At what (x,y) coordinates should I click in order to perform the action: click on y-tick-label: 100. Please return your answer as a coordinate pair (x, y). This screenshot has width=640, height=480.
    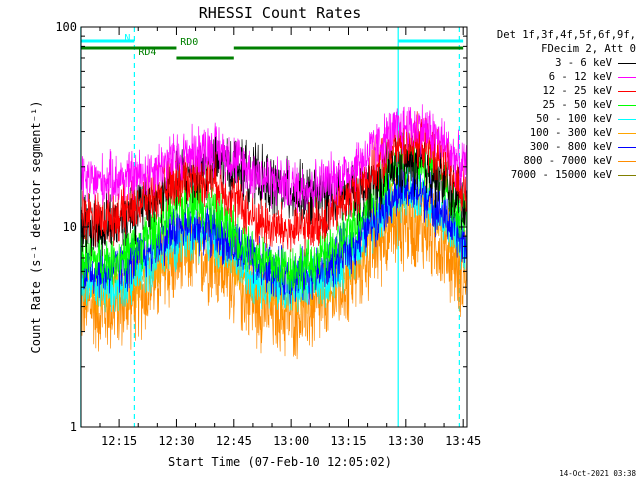
    Looking at the image, I should click on (66, 27).